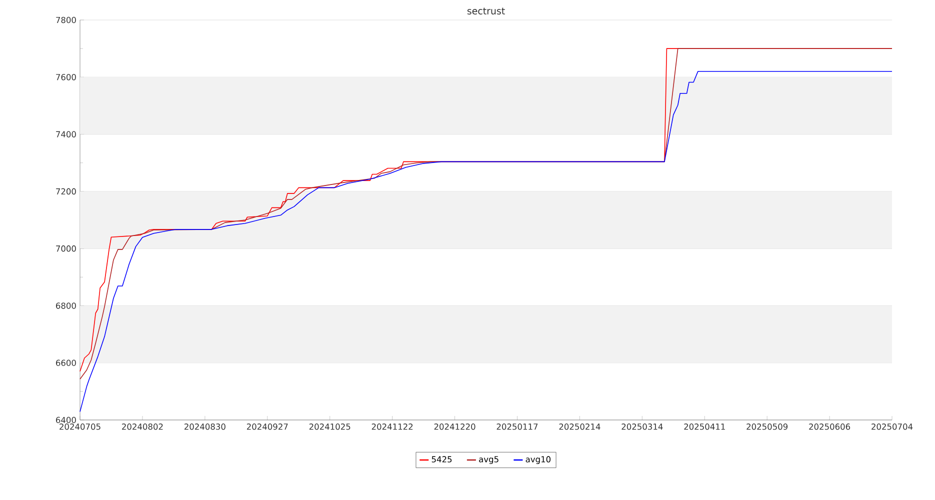 This screenshot has width=935, height=500. Describe the element at coordinates (704, 427) in the screenshot. I see `x-tick-label: 20250411` at that location.